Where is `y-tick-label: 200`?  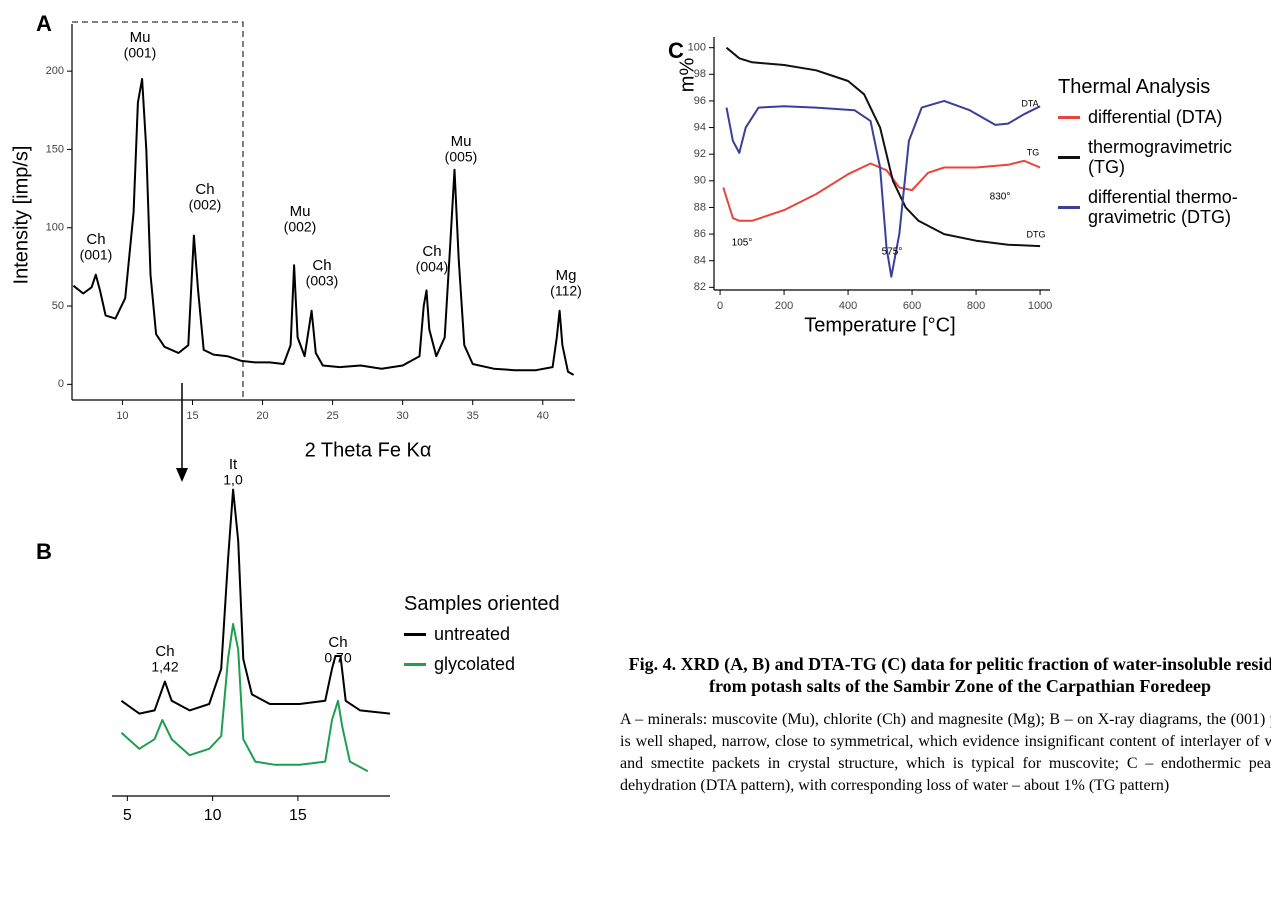
y-tick-label: 200 is located at coordinates (55, 71).